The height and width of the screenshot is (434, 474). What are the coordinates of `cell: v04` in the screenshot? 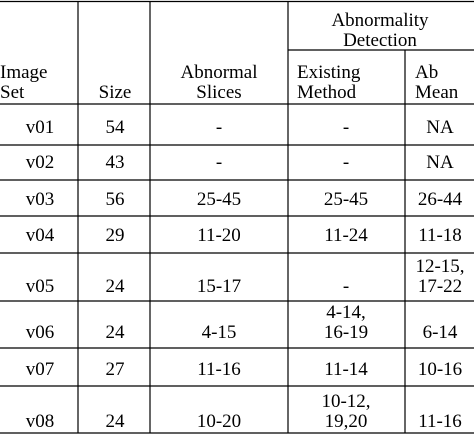 It's located at (40, 235).